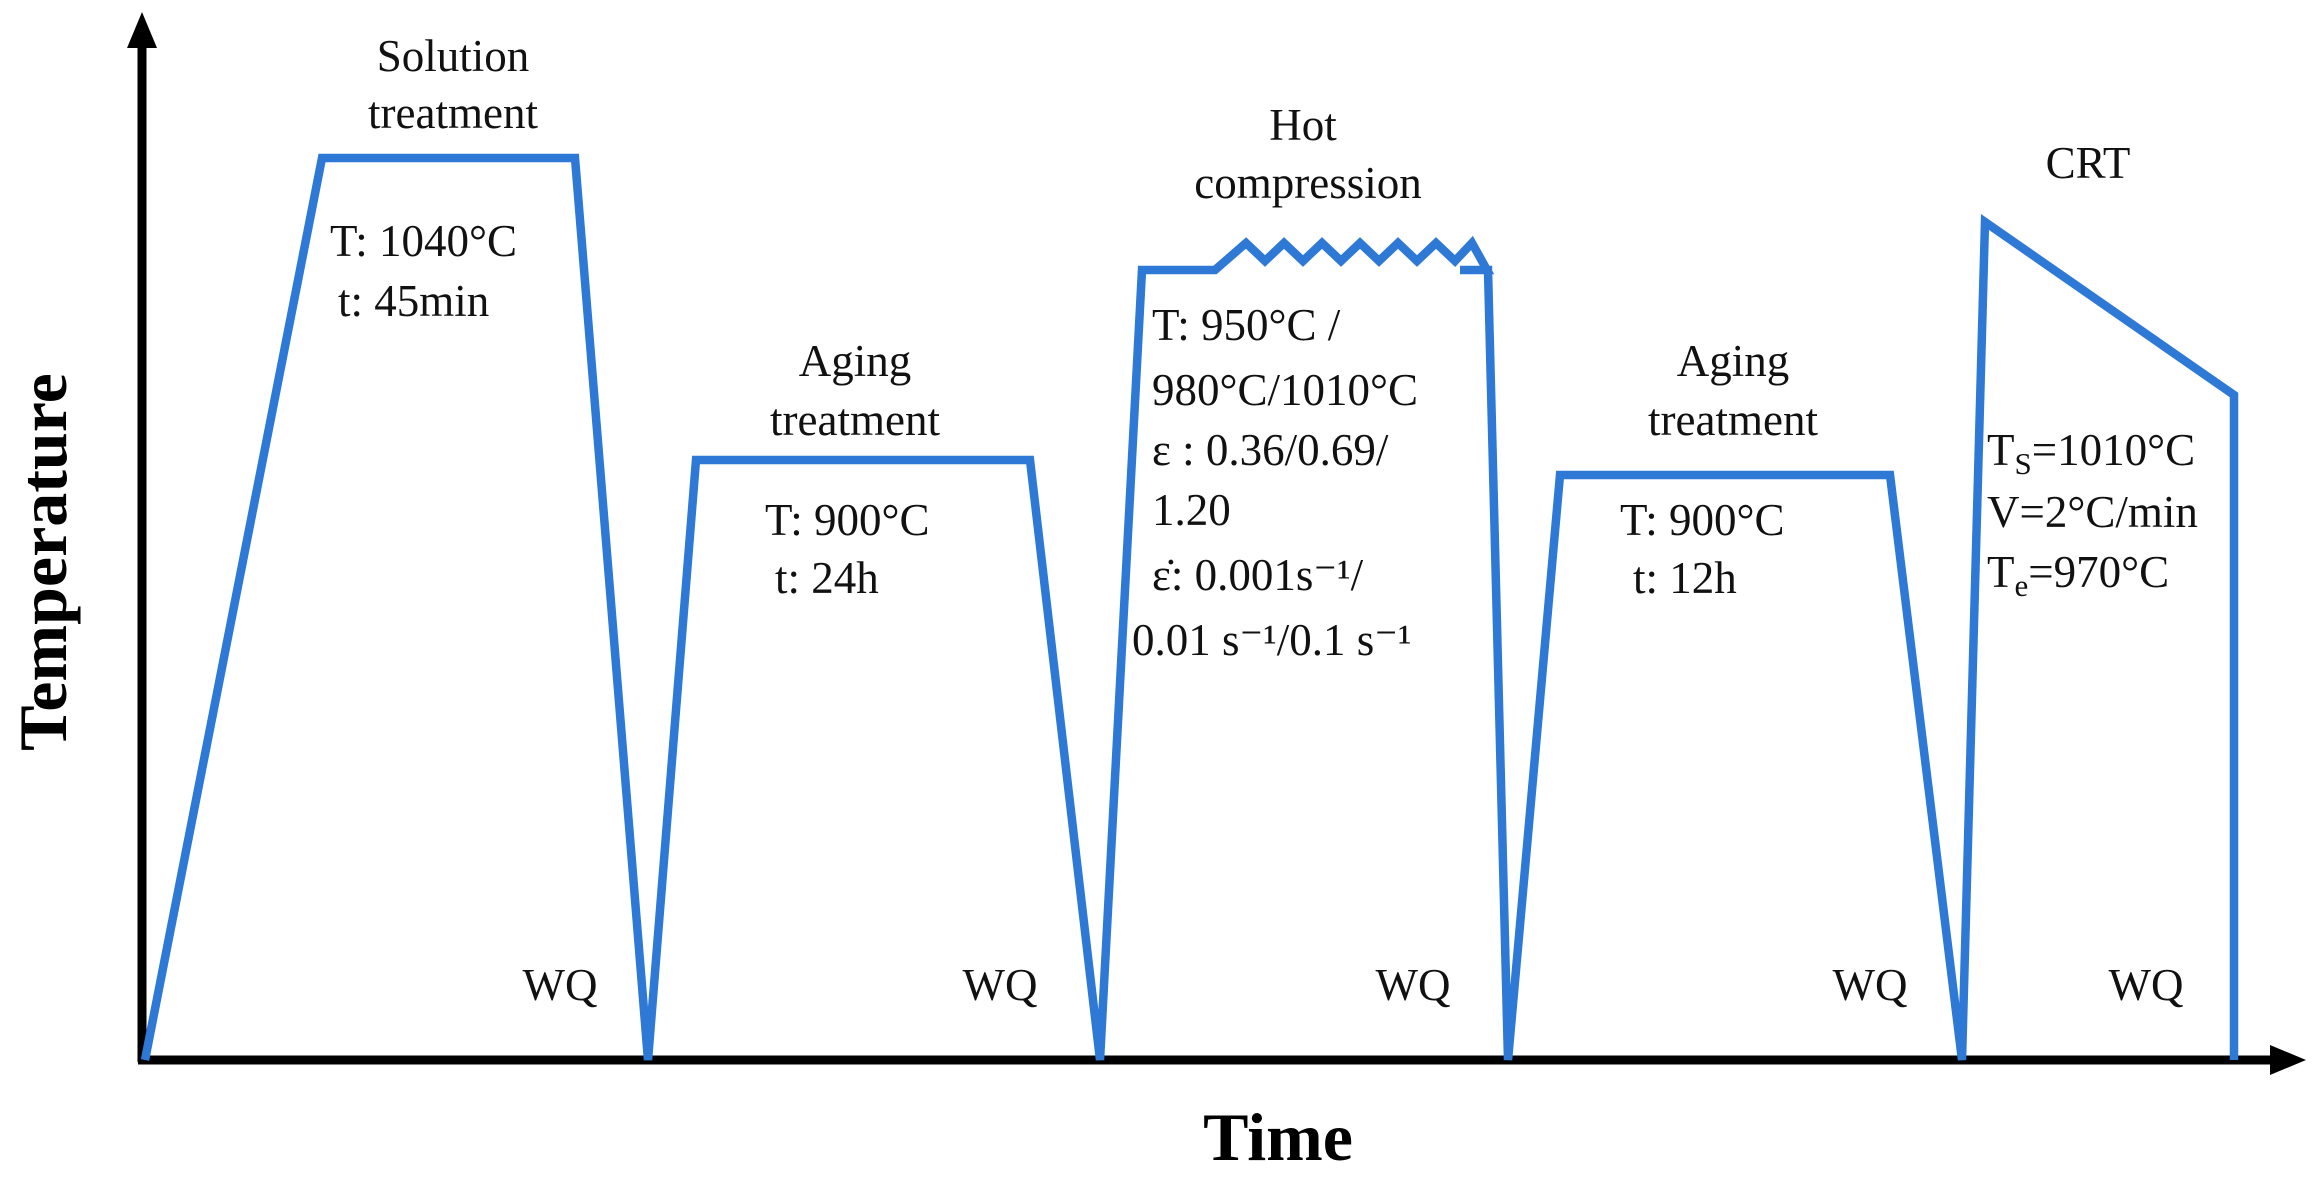  I want to click on stage-title-line: Solution, so click(453, 56).